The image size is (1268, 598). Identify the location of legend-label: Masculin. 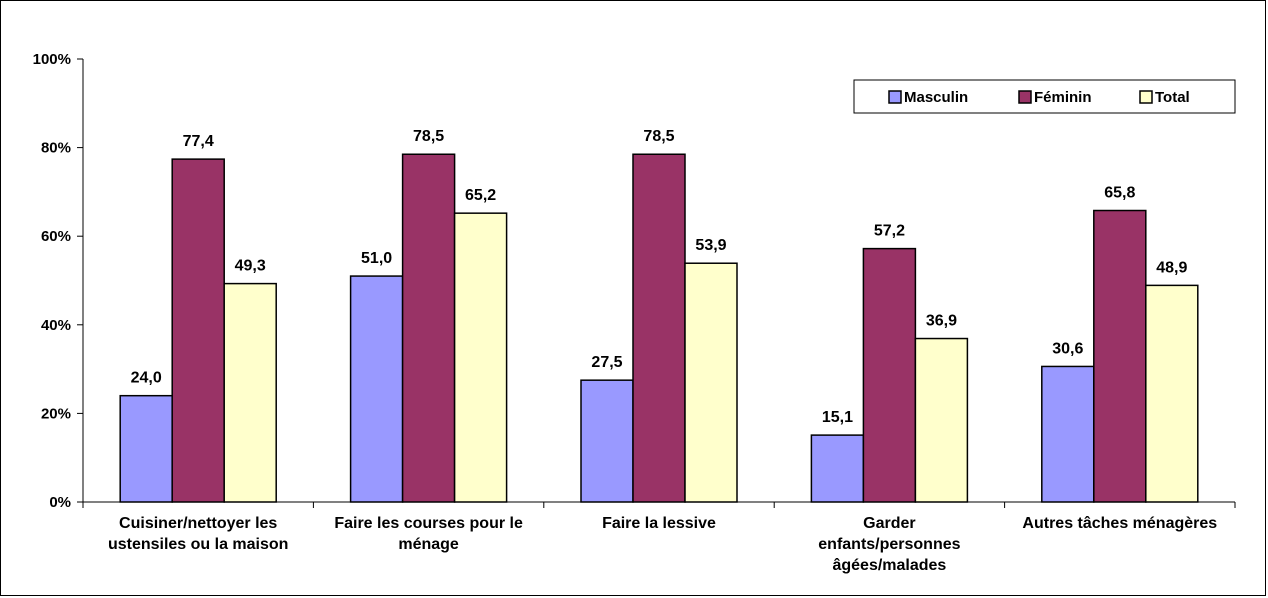
(936, 97).